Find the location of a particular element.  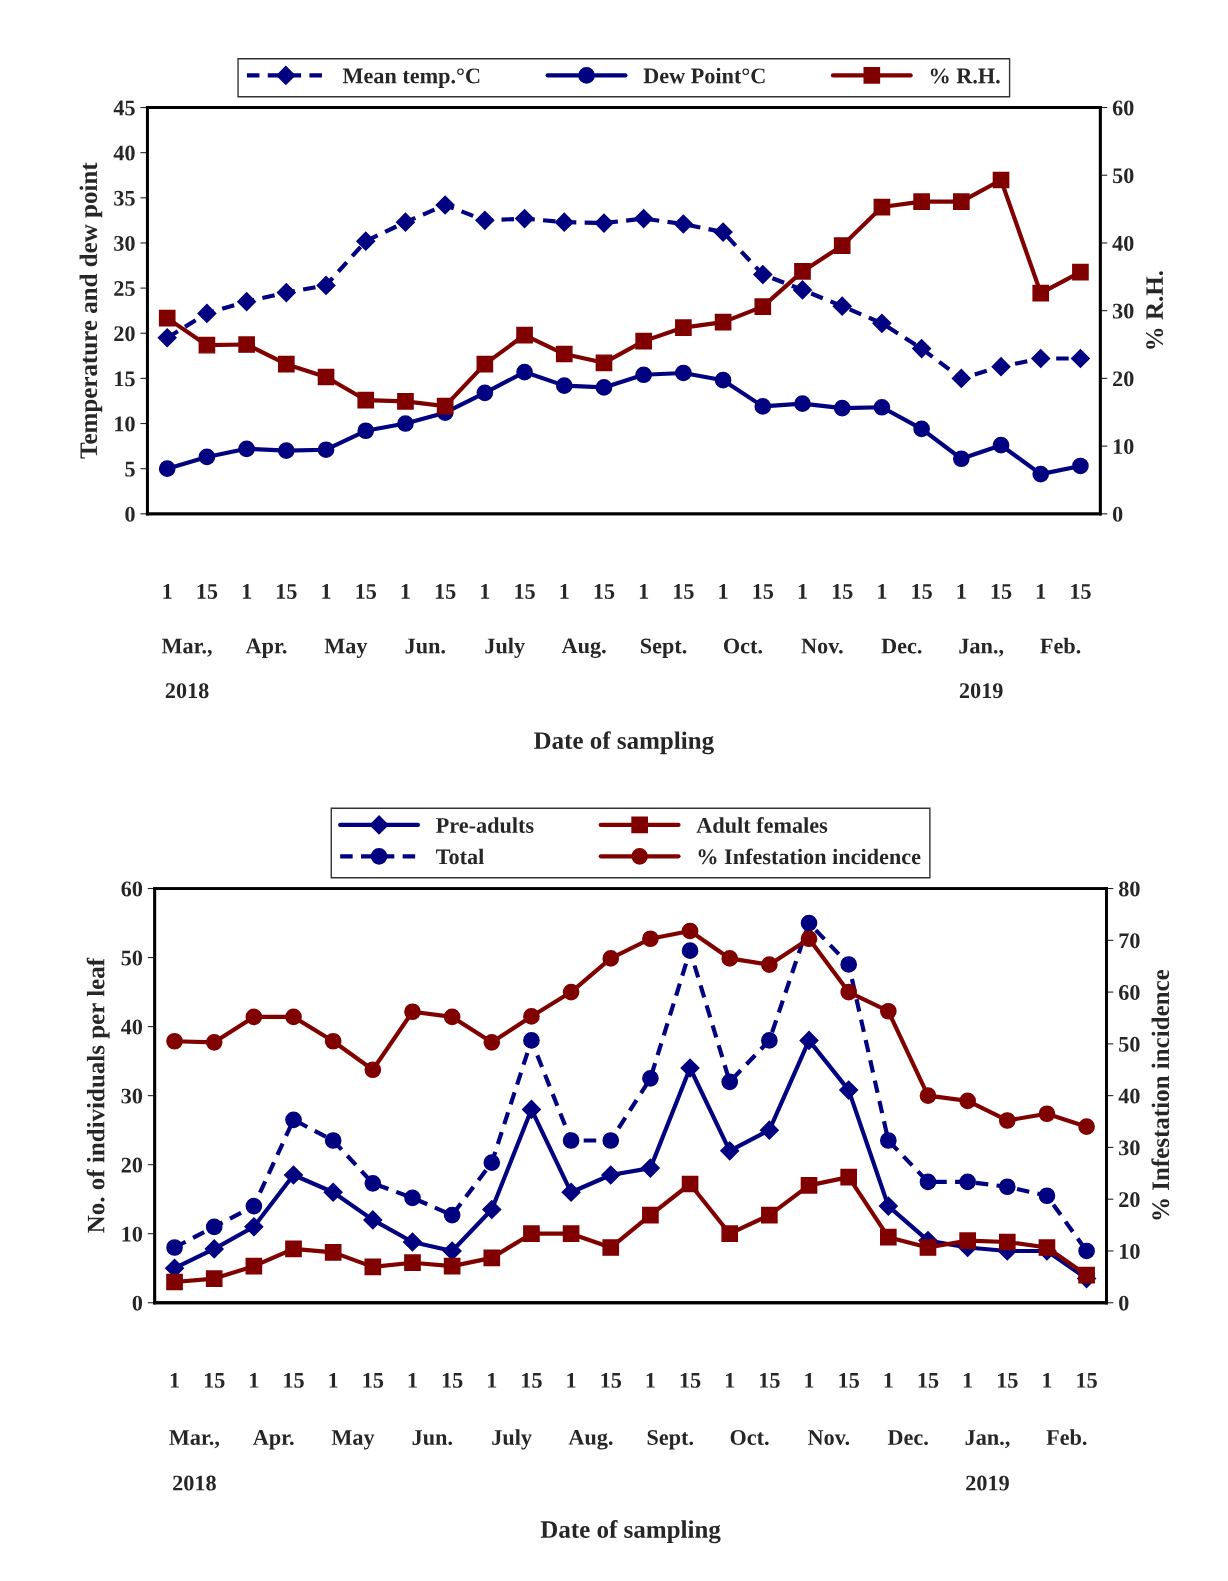

y-tick-label: 60 is located at coordinates (132, 889).